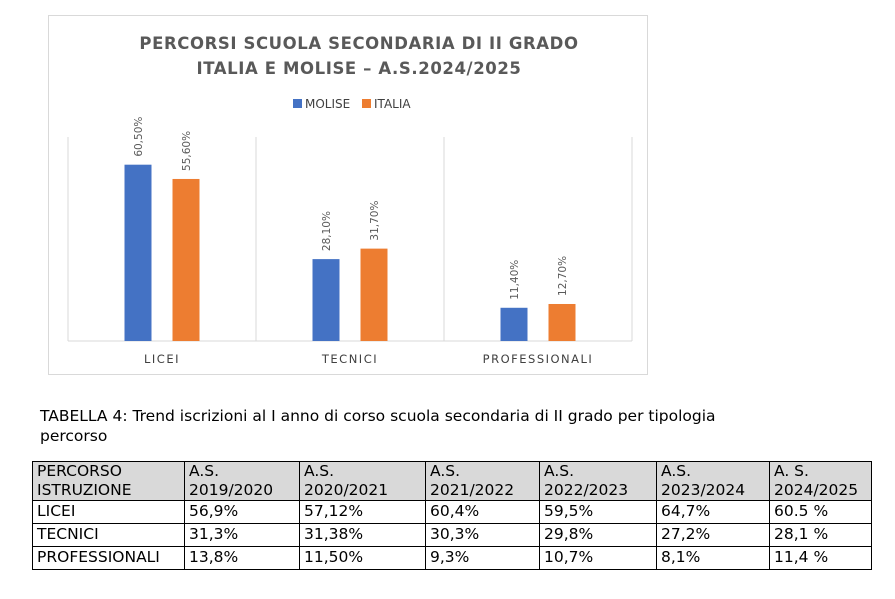 The height and width of the screenshot is (599, 895). Describe the element at coordinates (713, 535) in the screenshot. I see `cell-value: 27,2%` at that location.